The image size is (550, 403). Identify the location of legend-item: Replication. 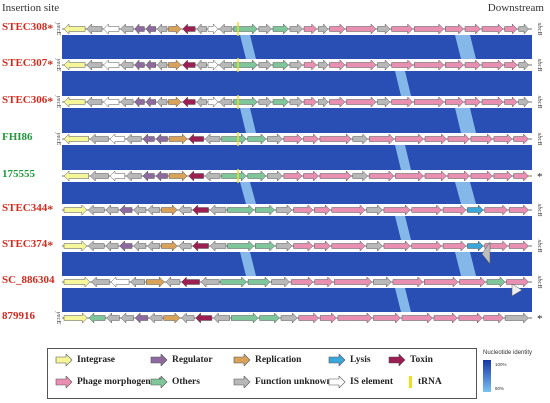
(267, 360).